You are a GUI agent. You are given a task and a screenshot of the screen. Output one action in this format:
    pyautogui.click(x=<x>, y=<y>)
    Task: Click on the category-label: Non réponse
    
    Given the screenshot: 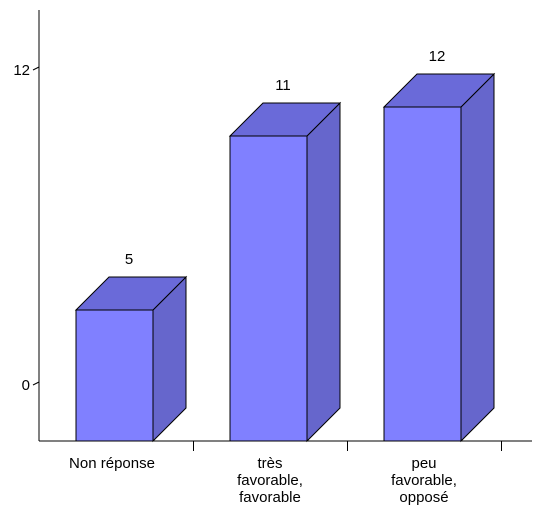 What is the action you would take?
    pyautogui.click(x=112, y=463)
    